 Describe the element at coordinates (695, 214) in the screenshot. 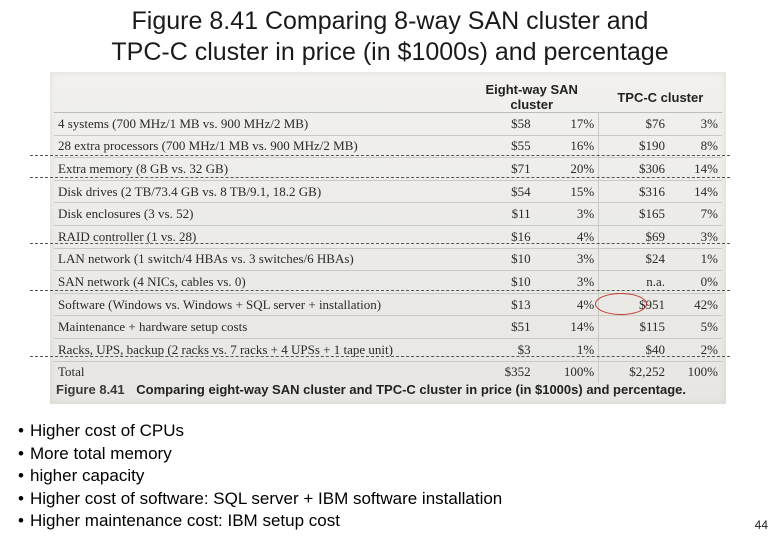

I see `tpc-percent-cell: 7%` at that location.